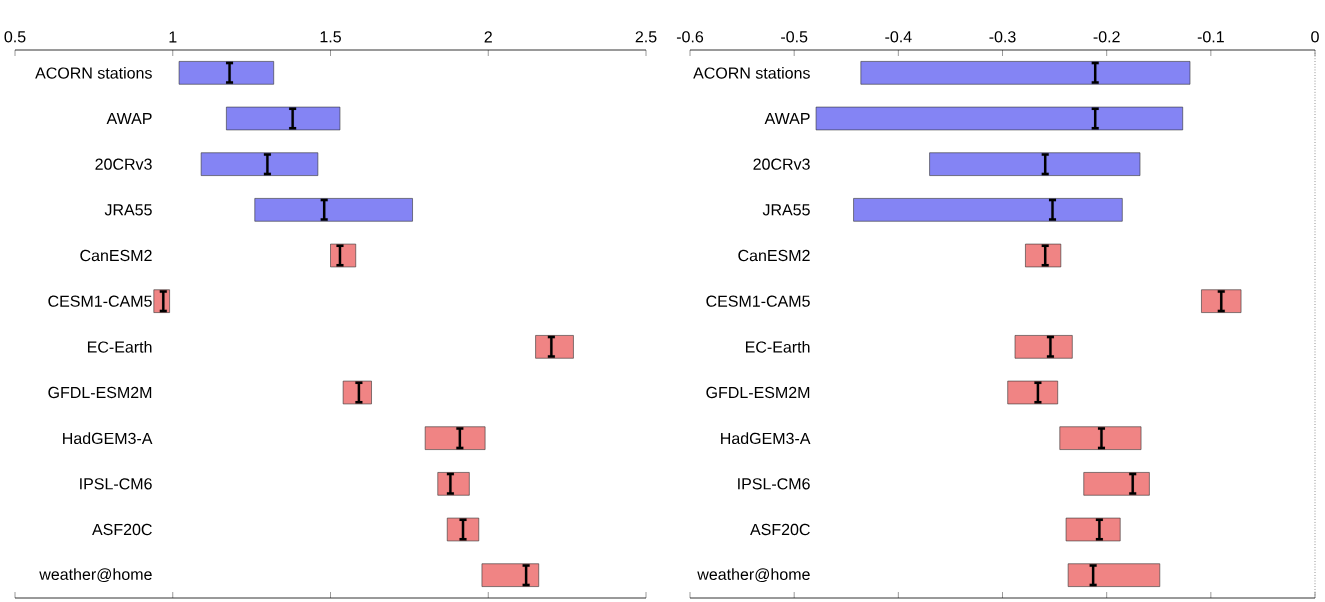  What do you see at coordinates (794, 37) in the screenshot?
I see `x-tick-label: -0.5` at bounding box center [794, 37].